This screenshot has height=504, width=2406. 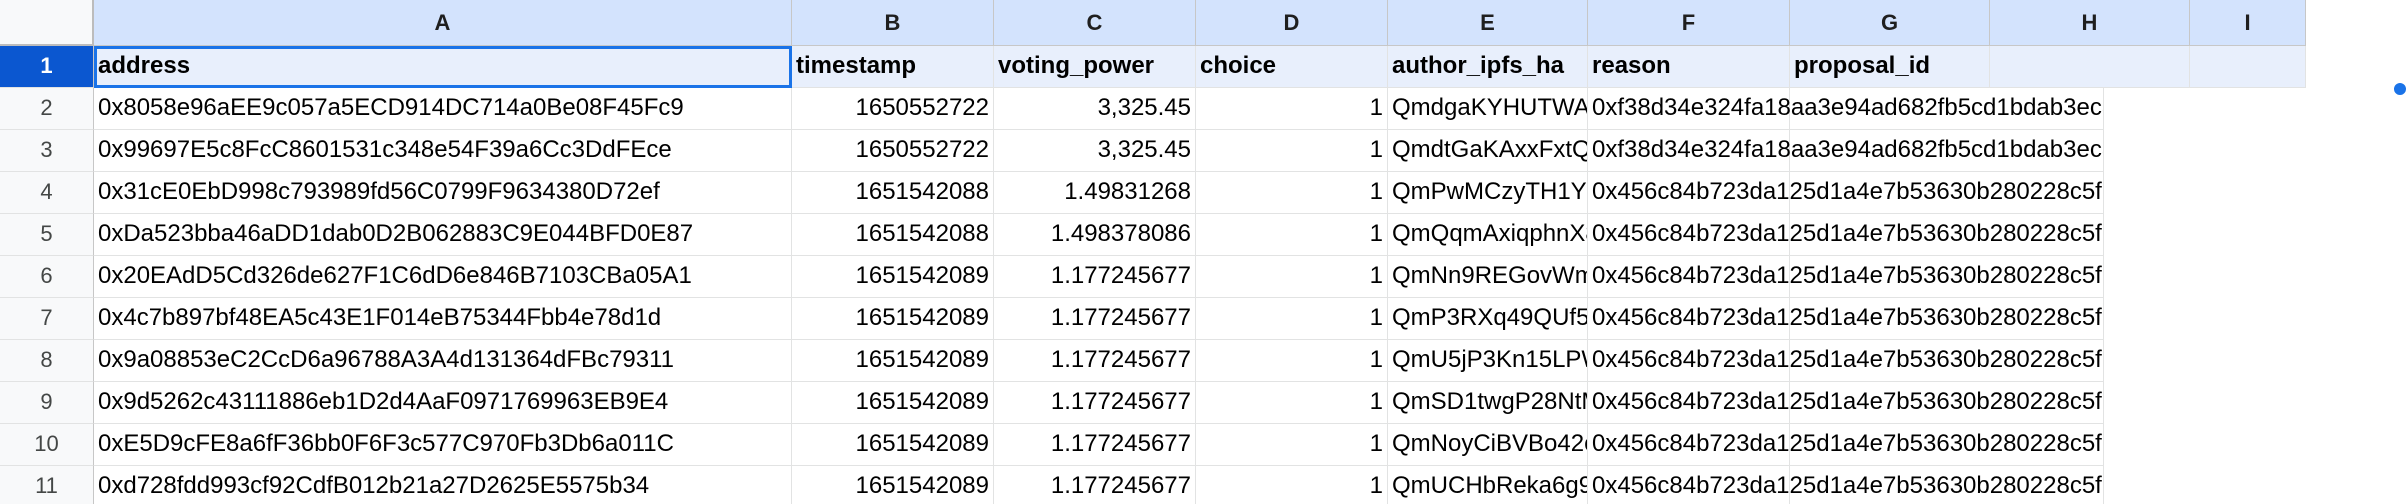 I want to click on voting-power-cell: 1.49831268, so click(x=1095, y=193).